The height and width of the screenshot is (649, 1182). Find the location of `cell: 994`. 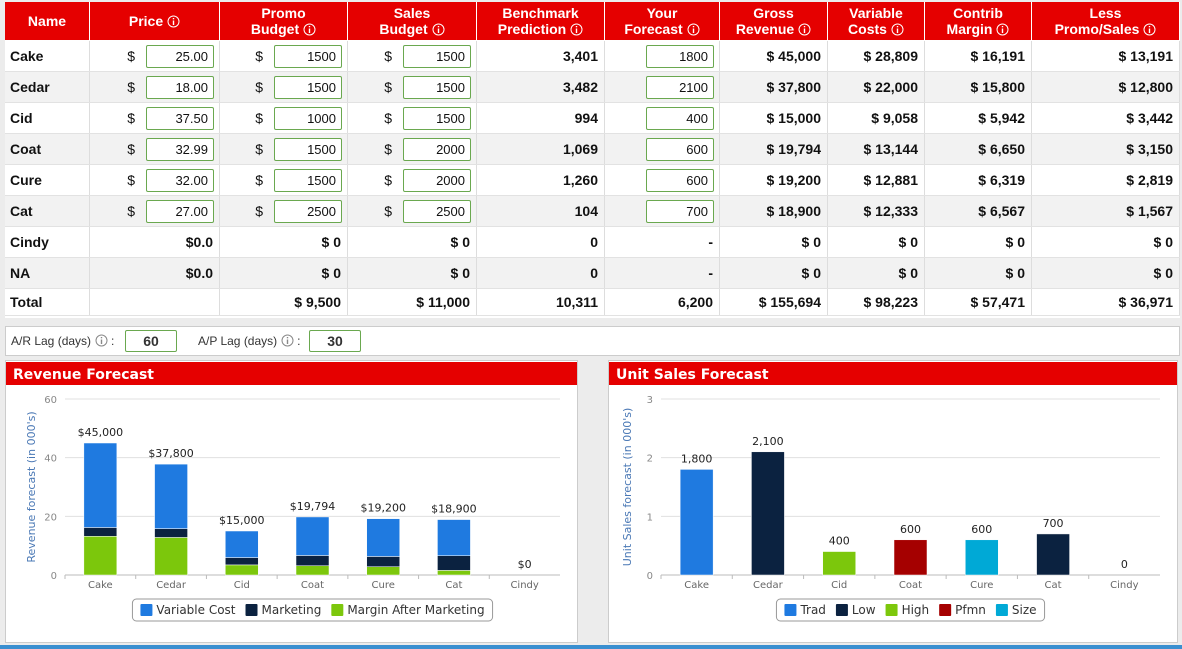

cell: 994 is located at coordinates (541, 118).